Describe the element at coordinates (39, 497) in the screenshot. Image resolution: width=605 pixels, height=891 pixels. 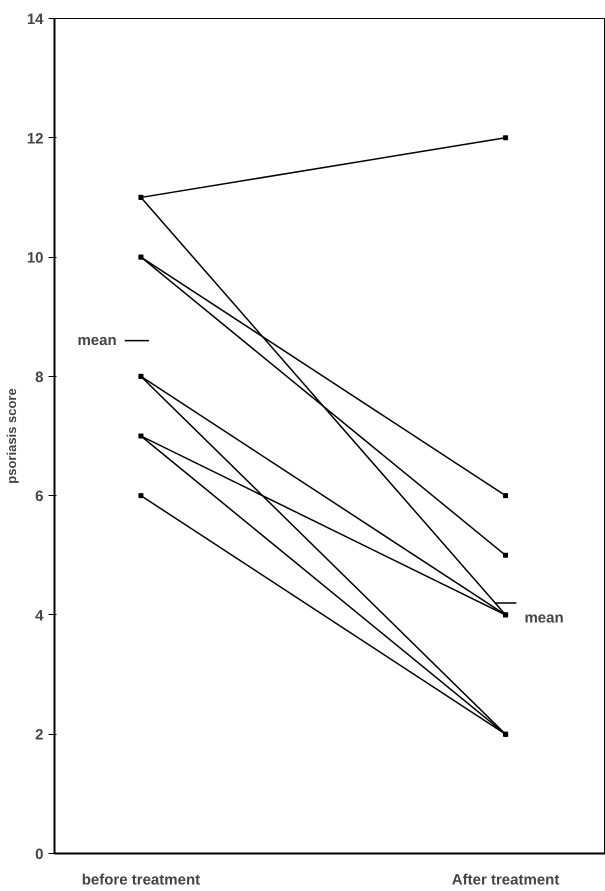
I see `y-tick-label: 6` at that location.